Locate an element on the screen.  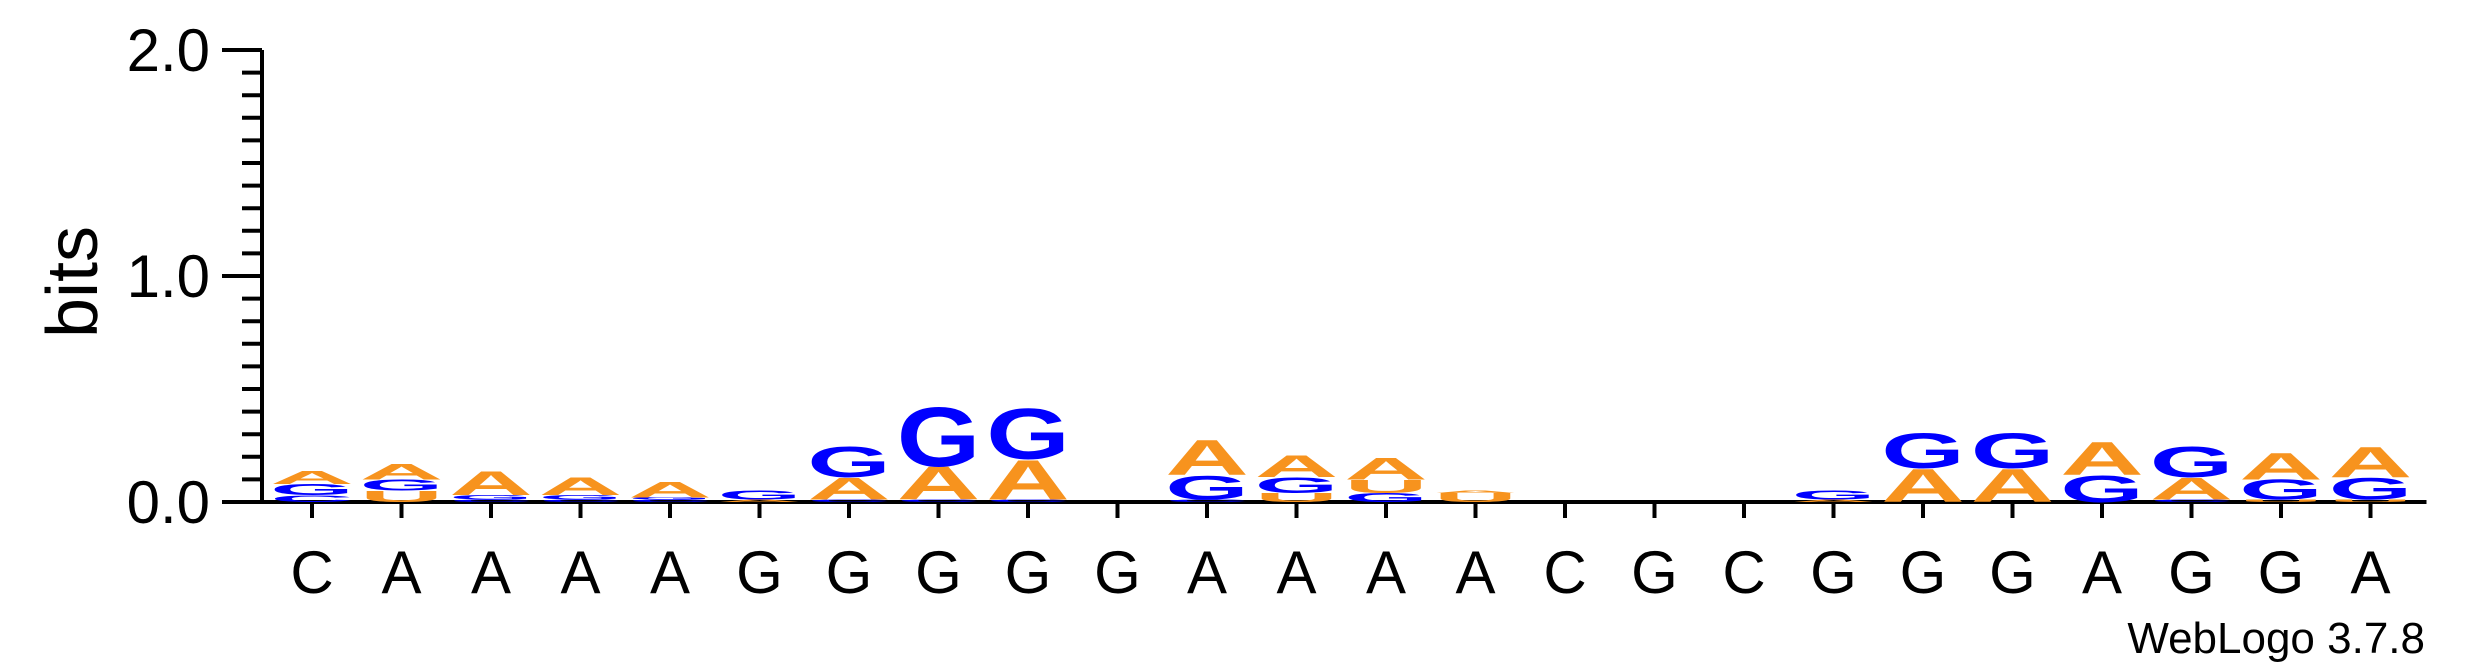
y-tick-label: 2.0 is located at coordinates (168, 50).